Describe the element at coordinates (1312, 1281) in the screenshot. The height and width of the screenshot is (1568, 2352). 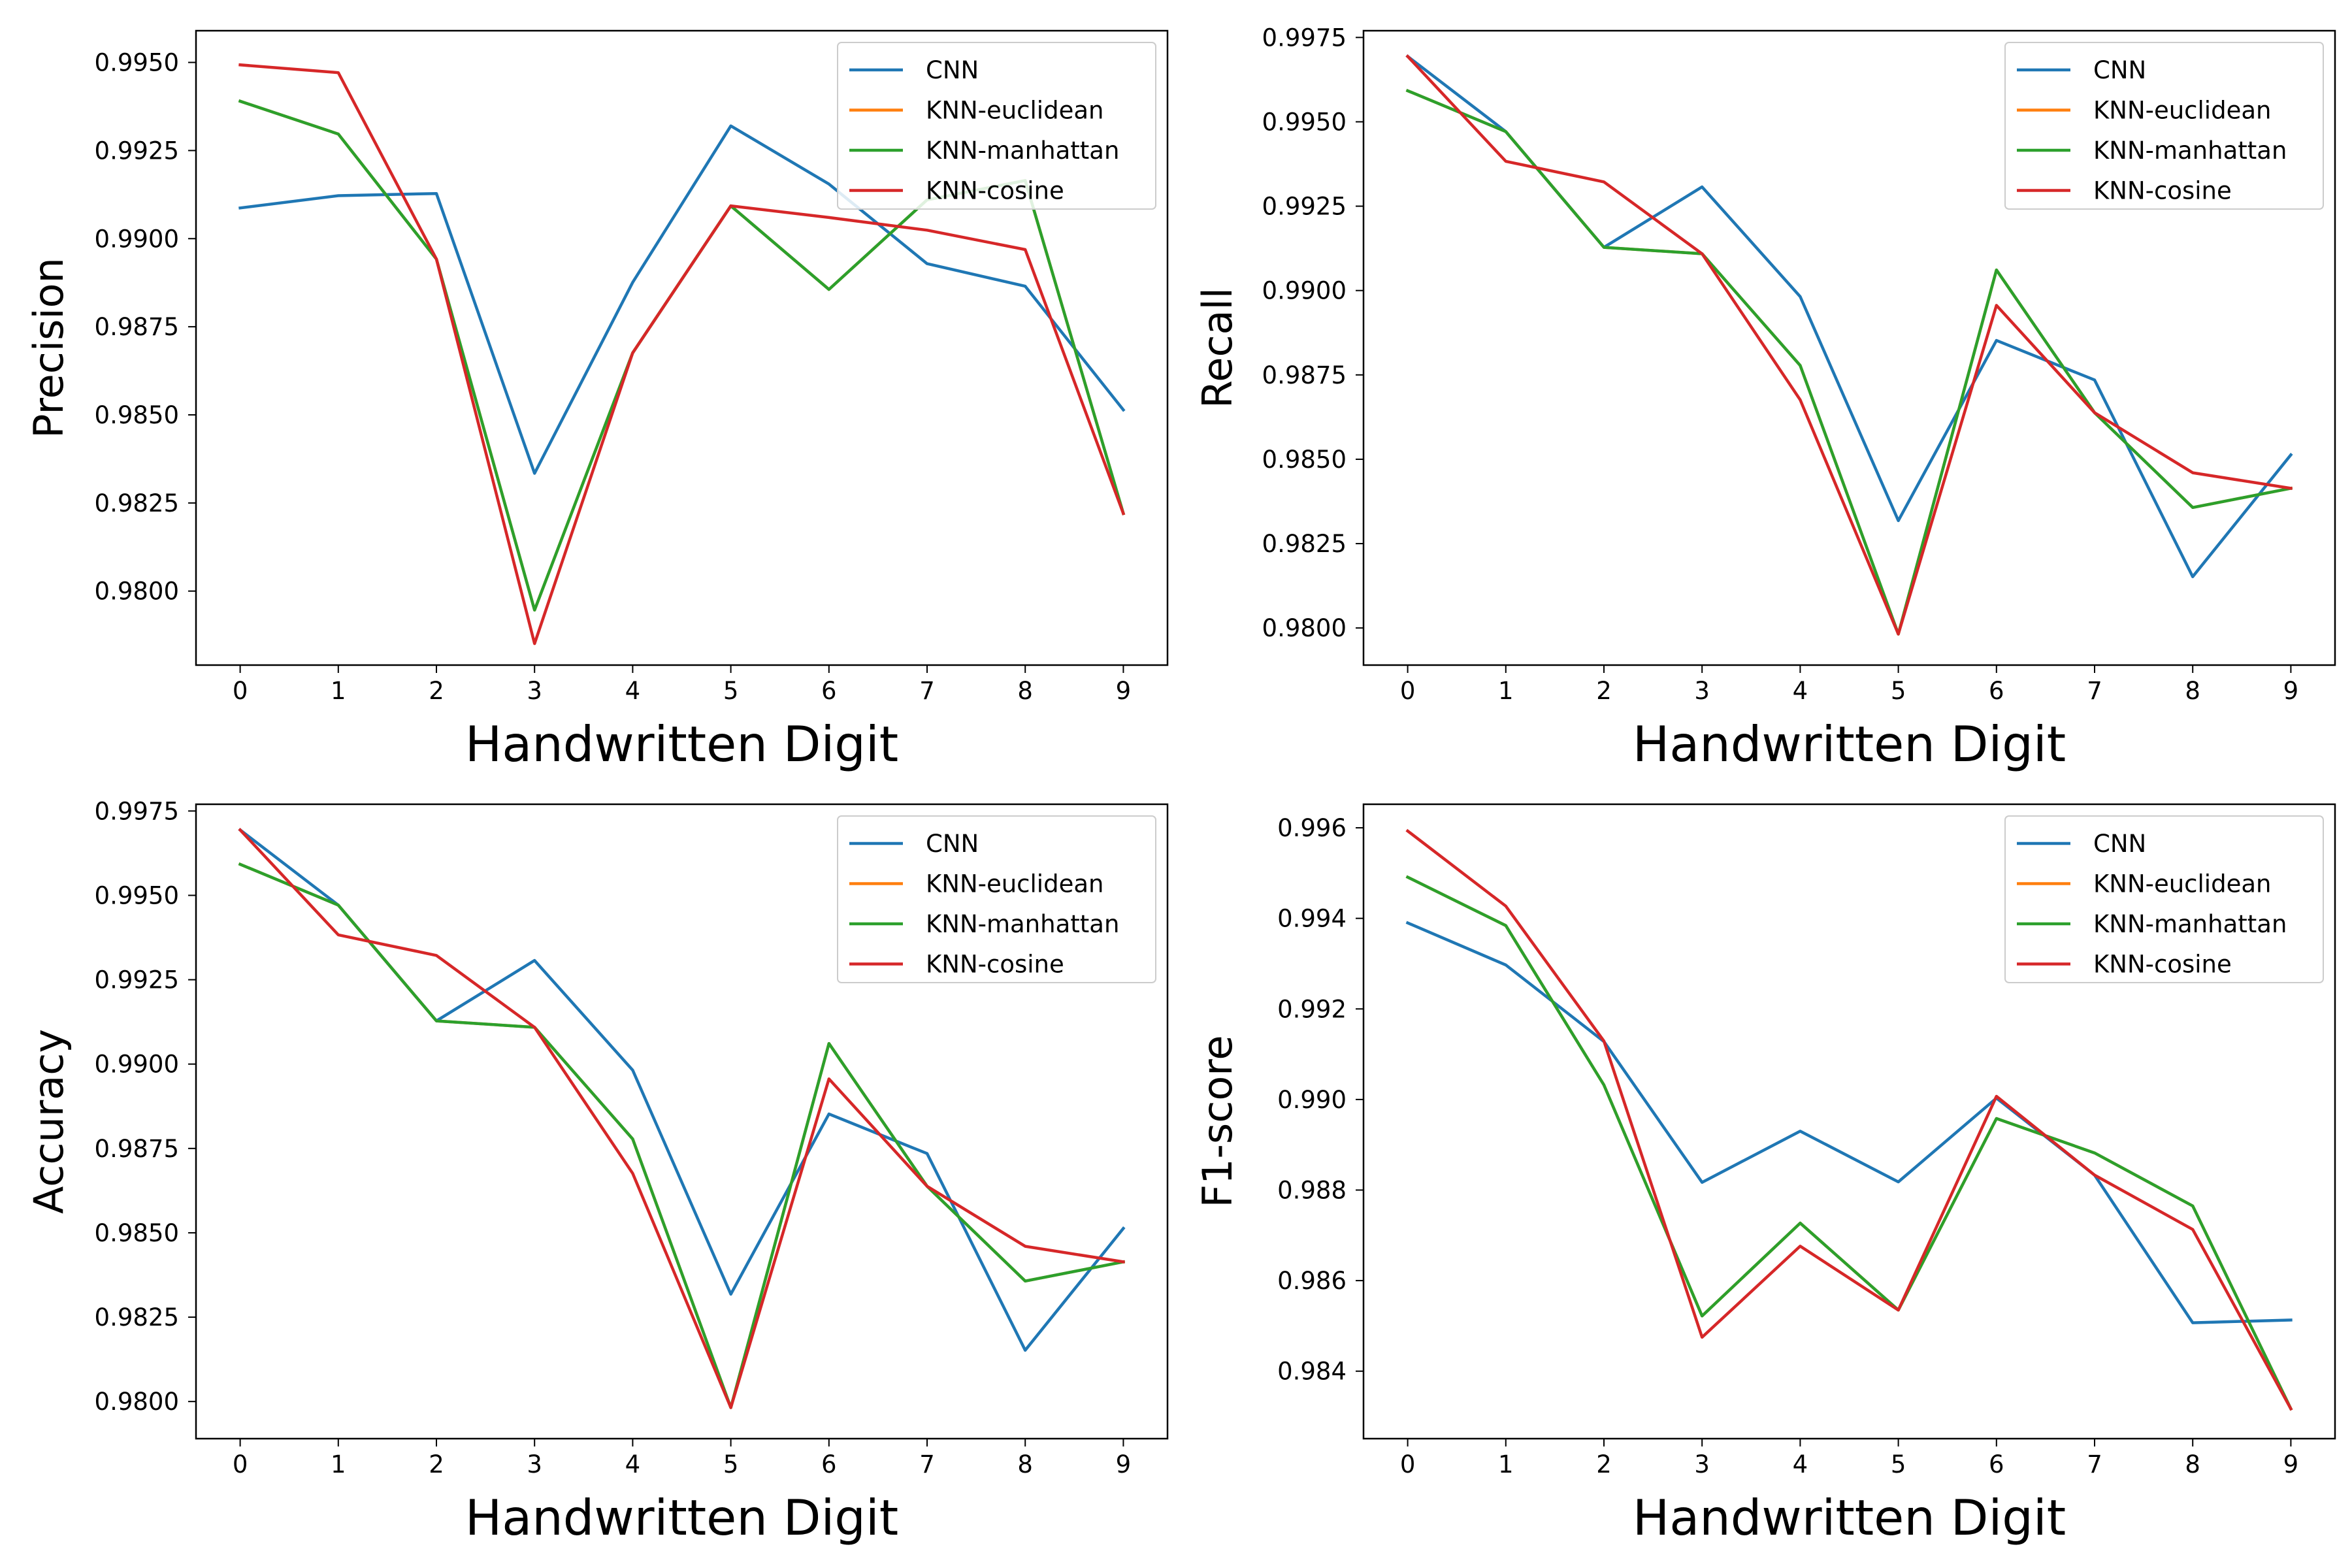
I see `y-tick-label: 0.986` at that location.